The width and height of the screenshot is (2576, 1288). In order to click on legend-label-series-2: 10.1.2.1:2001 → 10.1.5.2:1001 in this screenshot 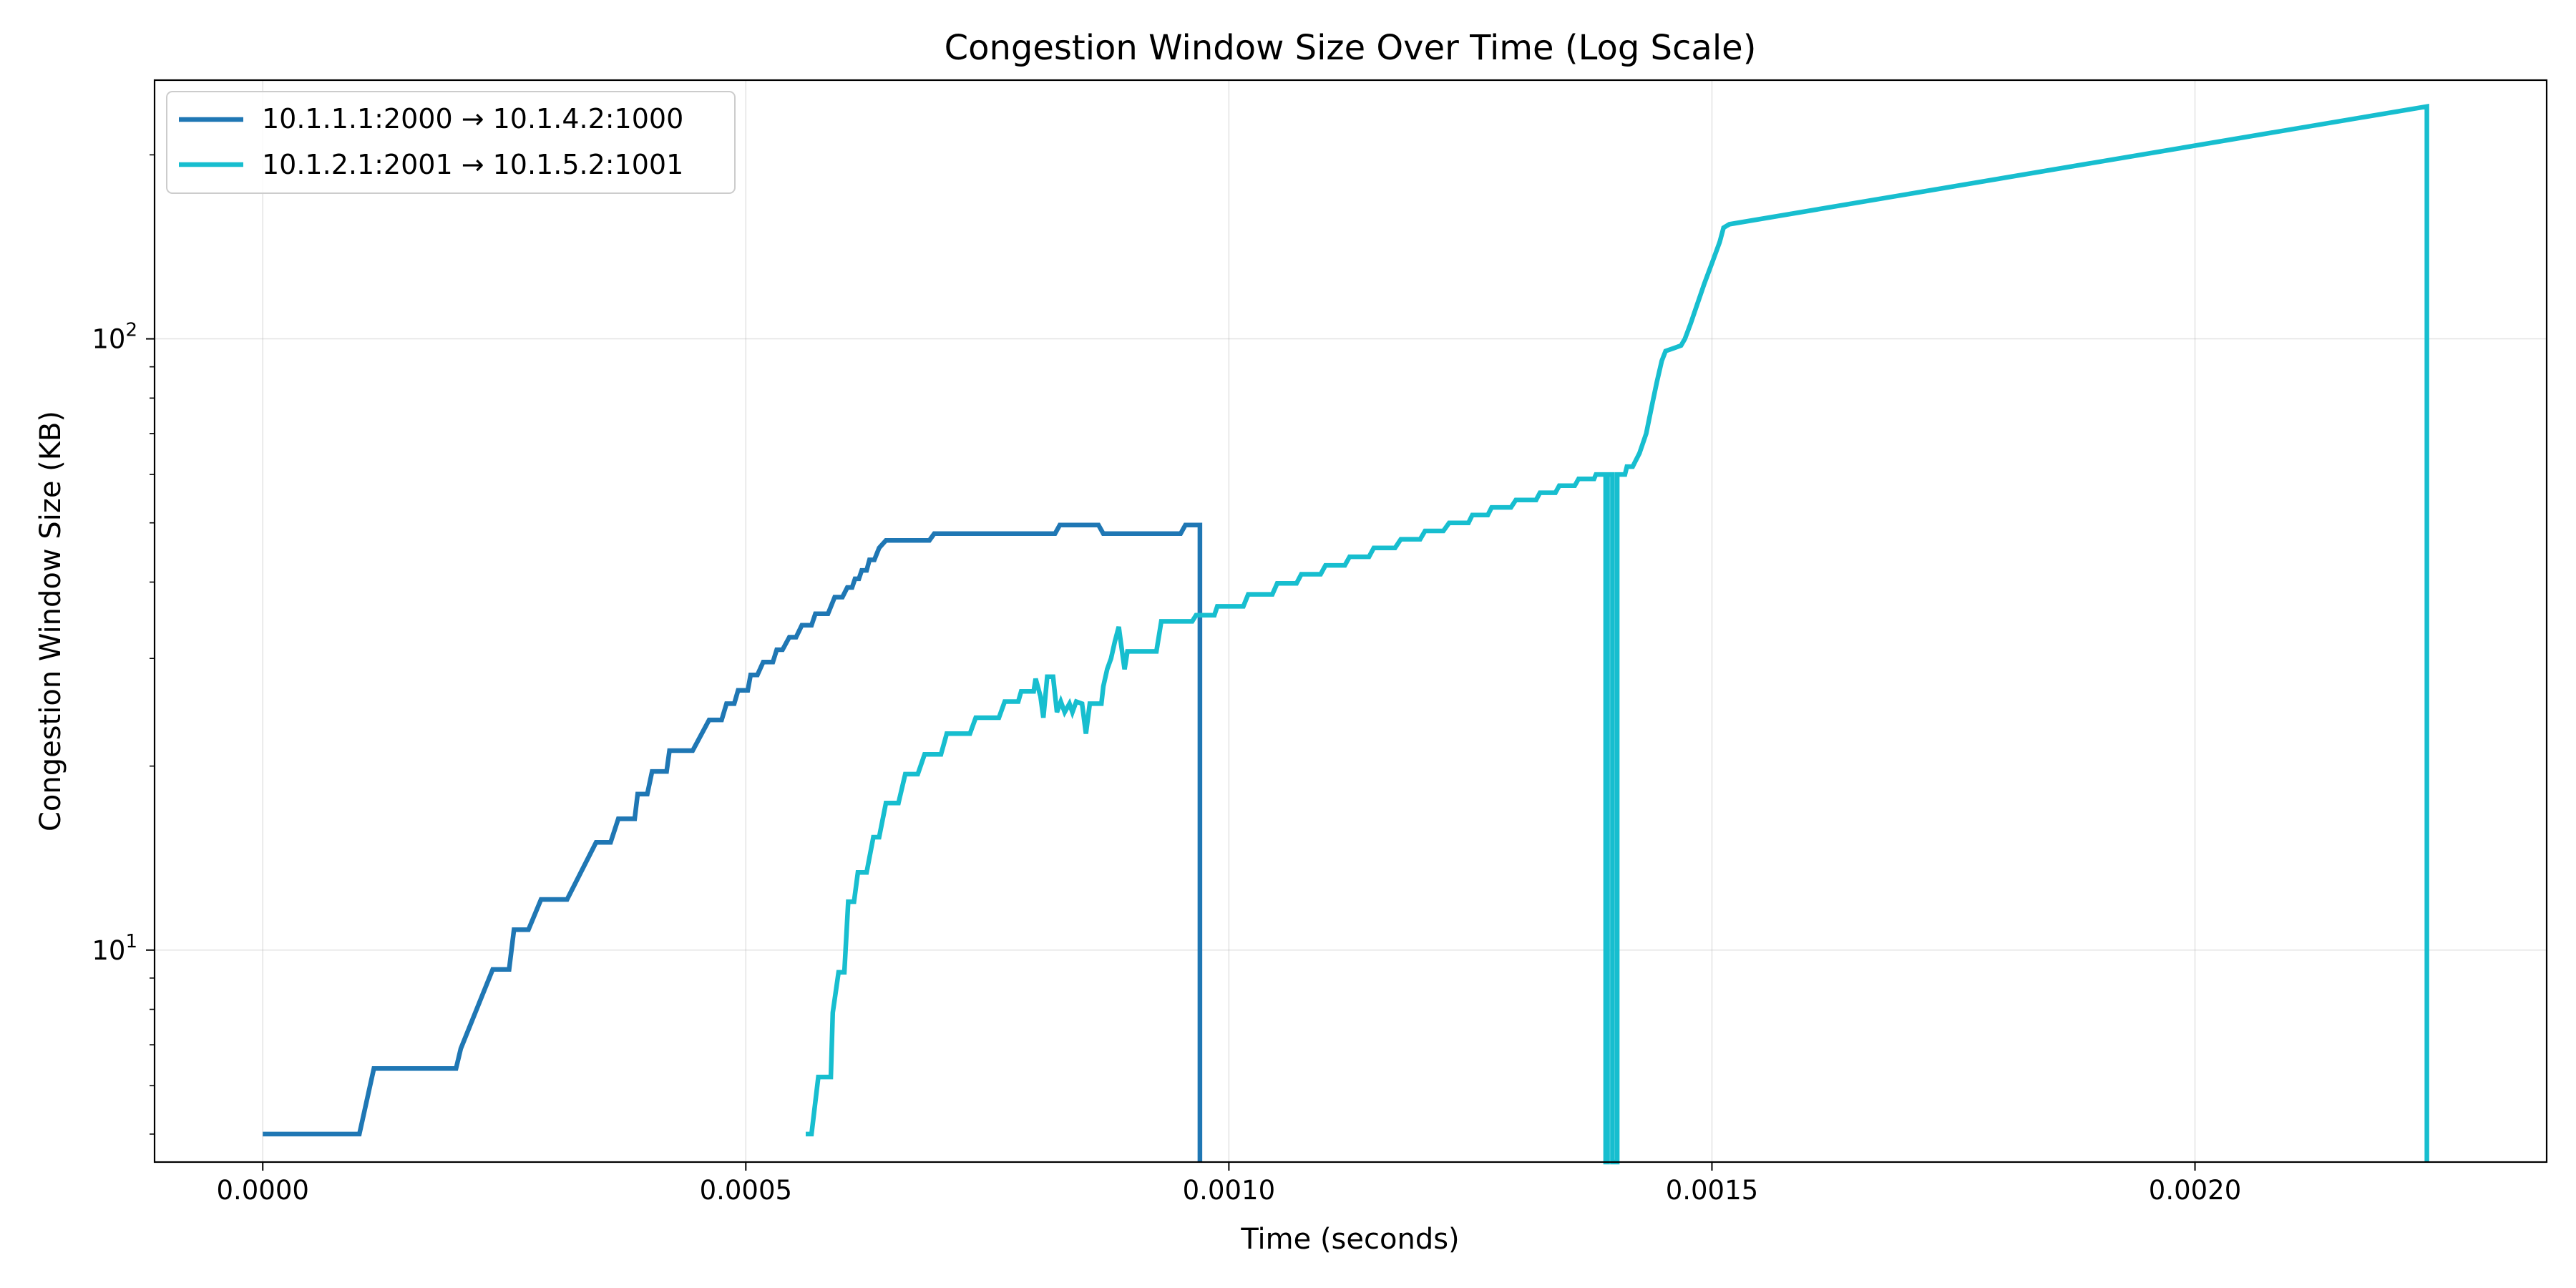, I will do `click(472, 164)`.